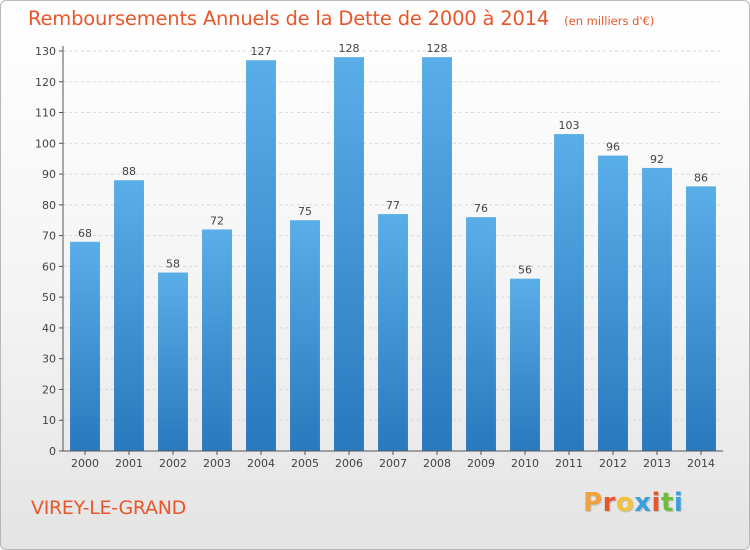 Image resolution: width=750 pixels, height=550 pixels. What do you see at coordinates (613, 463) in the screenshot?
I see `x-tick-label: 2012` at bounding box center [613, 463].